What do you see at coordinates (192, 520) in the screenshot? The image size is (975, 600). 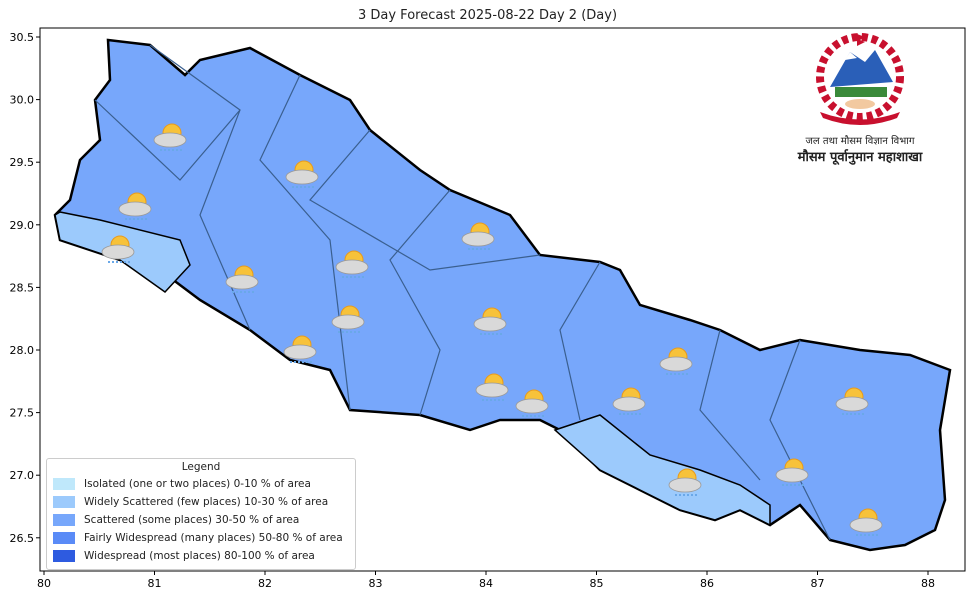 I see `legend-label: Scattered (some places) 30-50 % of area` at bounding box center [192, 520].